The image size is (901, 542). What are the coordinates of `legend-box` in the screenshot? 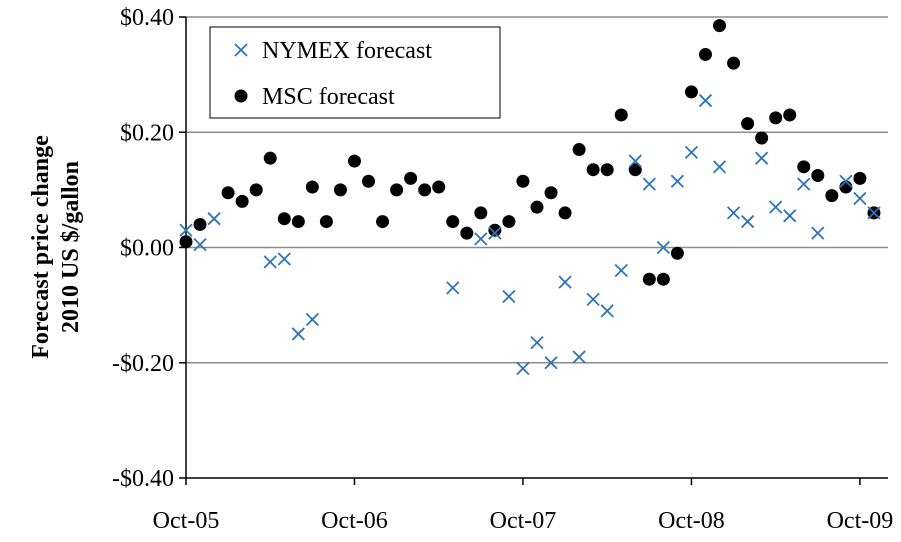 It's located at (355, 72).